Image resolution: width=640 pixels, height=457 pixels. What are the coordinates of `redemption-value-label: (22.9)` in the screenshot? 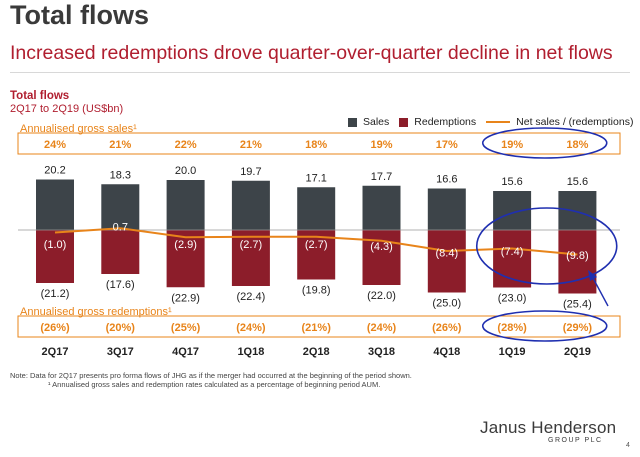 It's located at (185, 298).